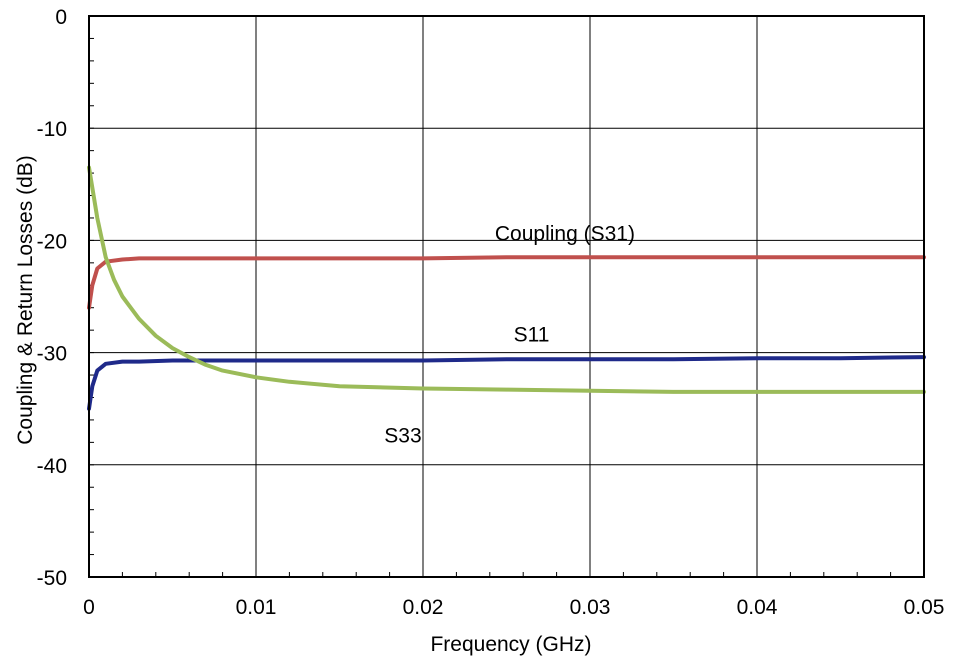  What do you see at coordinates (757, 607) in the screenshot?
I see `x-tick-label: 0.04` at bounding box center [757, 607].